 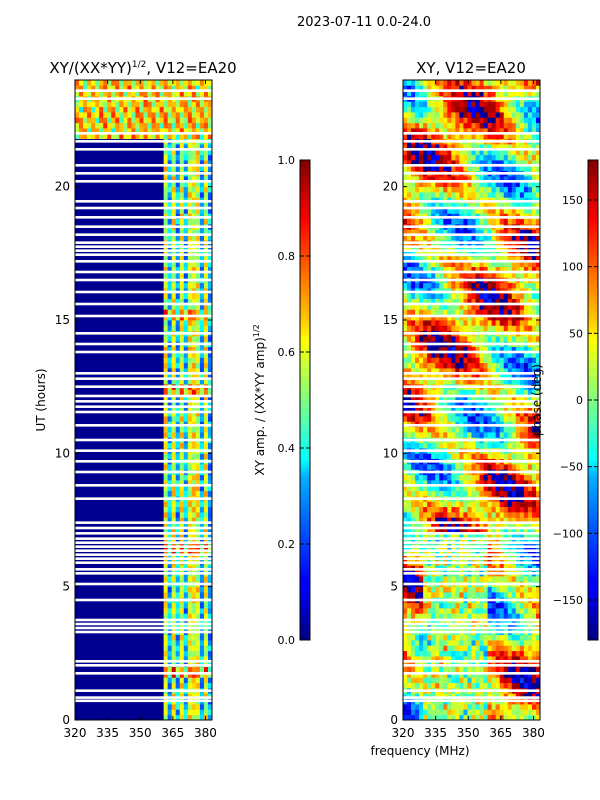 I want to click on figure-suptitle: 2023-07-11 0.0-24.0, so click(x=364, y=22).